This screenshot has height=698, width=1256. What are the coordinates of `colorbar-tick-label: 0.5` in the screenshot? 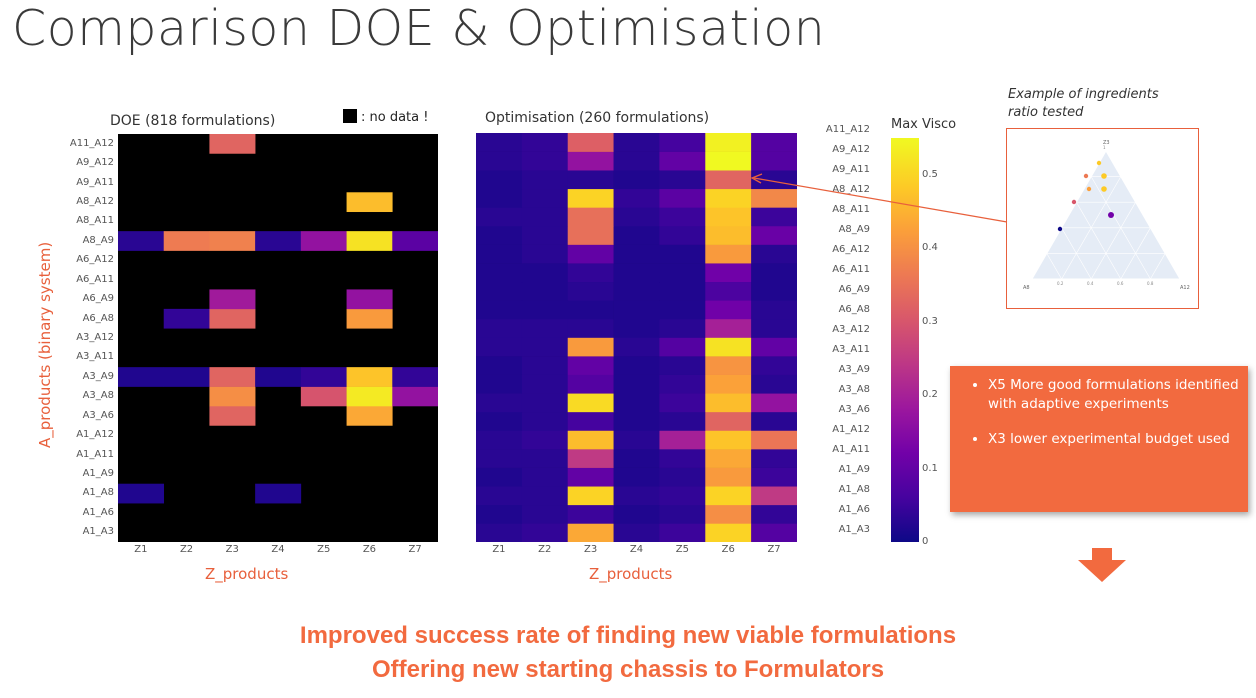 It's located at (930, 174).